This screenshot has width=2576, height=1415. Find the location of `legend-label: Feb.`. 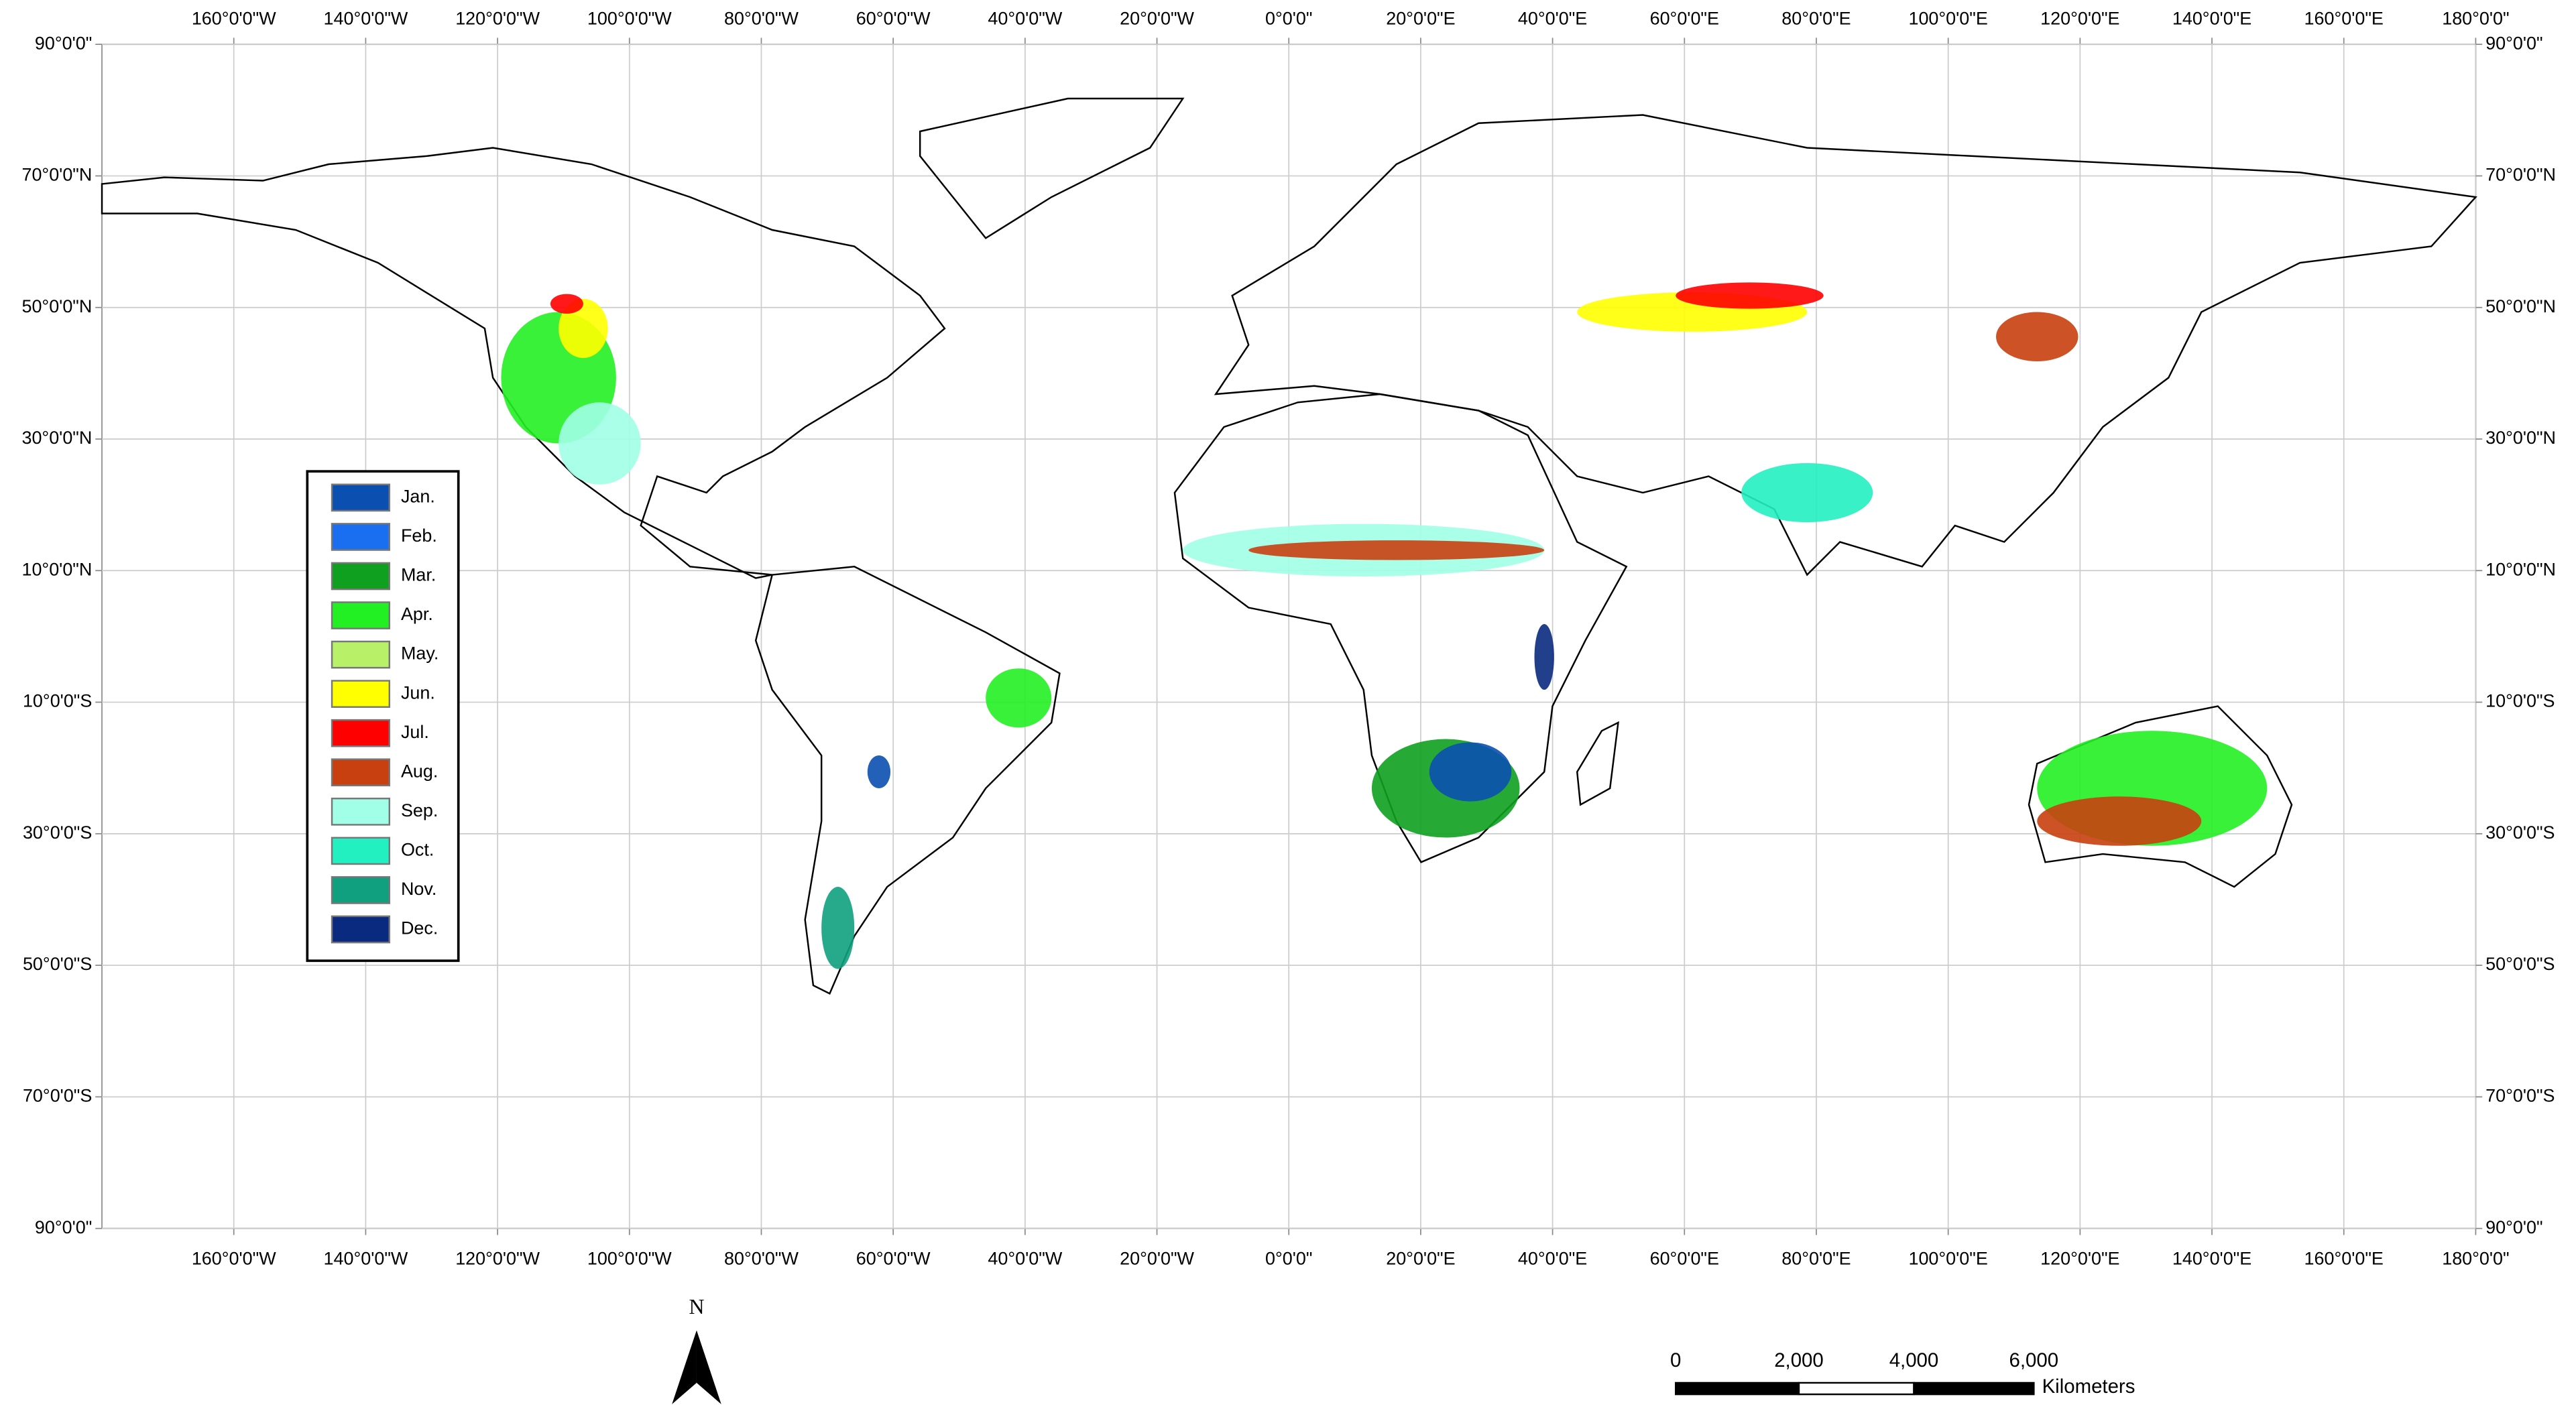

legend-label: Feb. is located at coordinates (419, 536).